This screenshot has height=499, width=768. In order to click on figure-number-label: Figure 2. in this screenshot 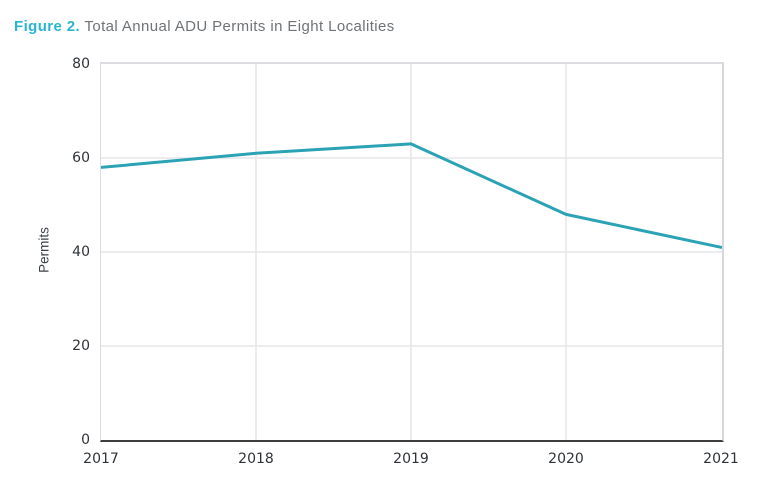, I will do `click(47, 26)`.